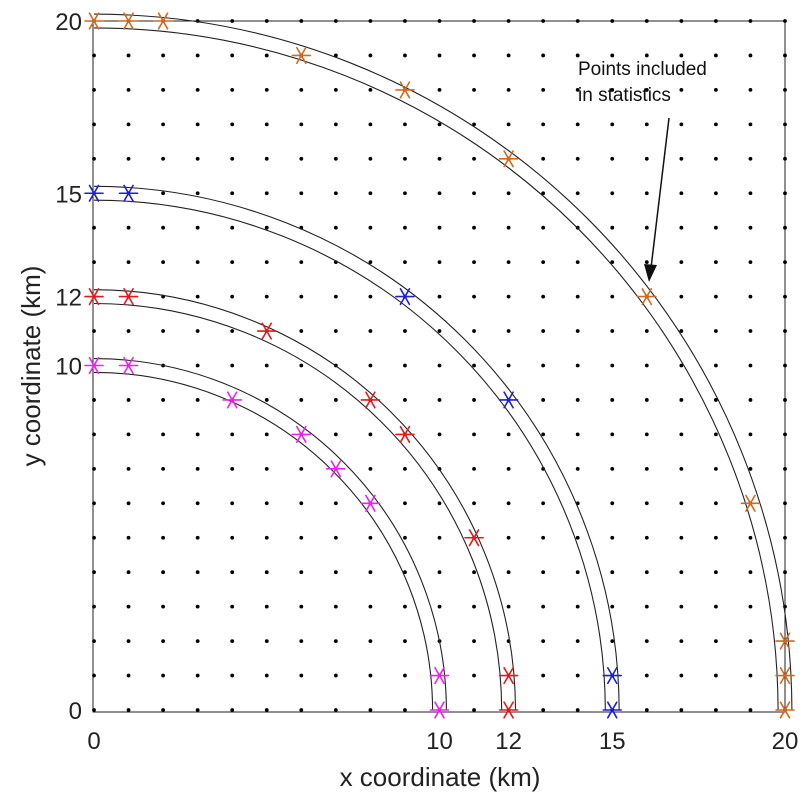 The height and width of the screenshot is (799, 803). Describe the element at coordinates (624, 95) in the screenshot. I see `annotation-line-2: in statistics` at that location.